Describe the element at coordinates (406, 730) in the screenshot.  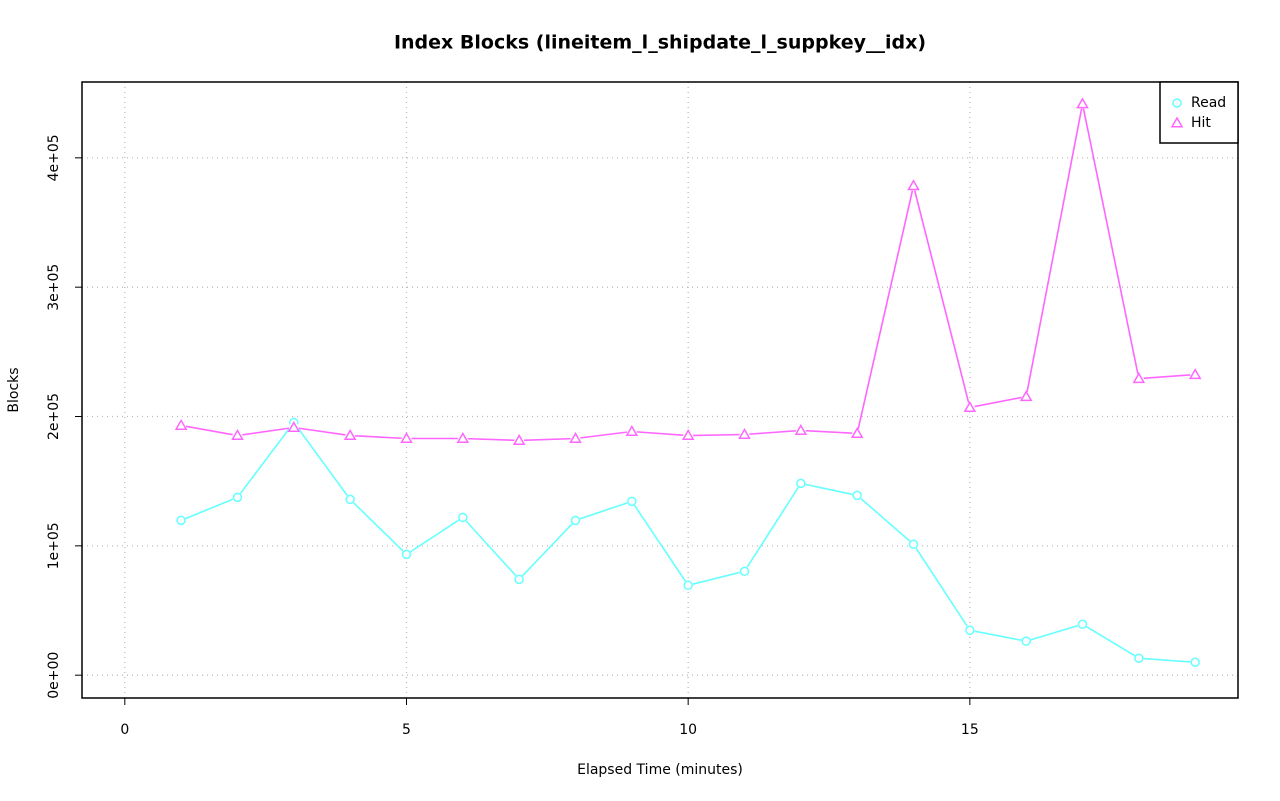
I see `x-tick-label: 5` at that location.